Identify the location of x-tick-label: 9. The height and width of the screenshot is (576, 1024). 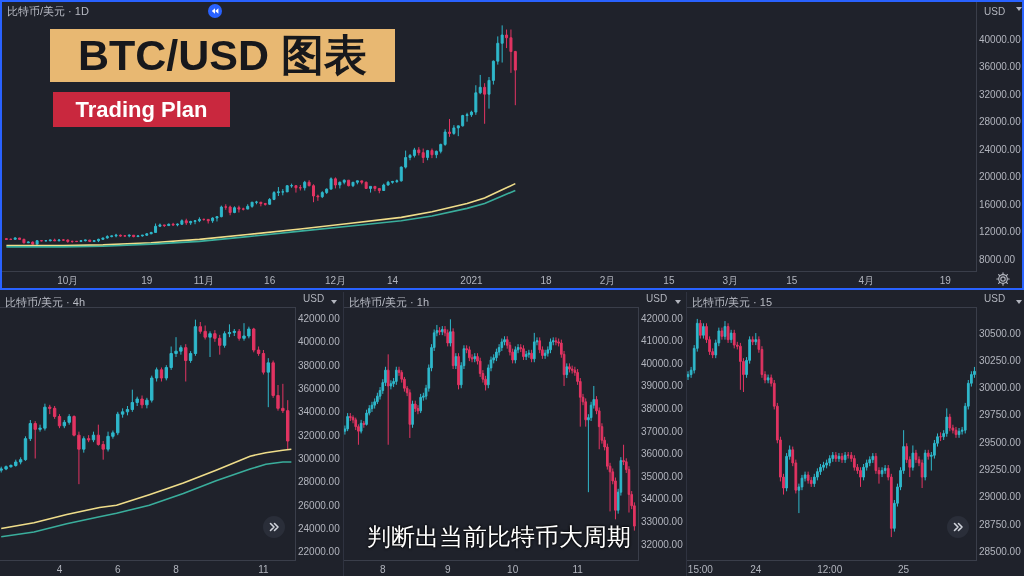
(447, 569).